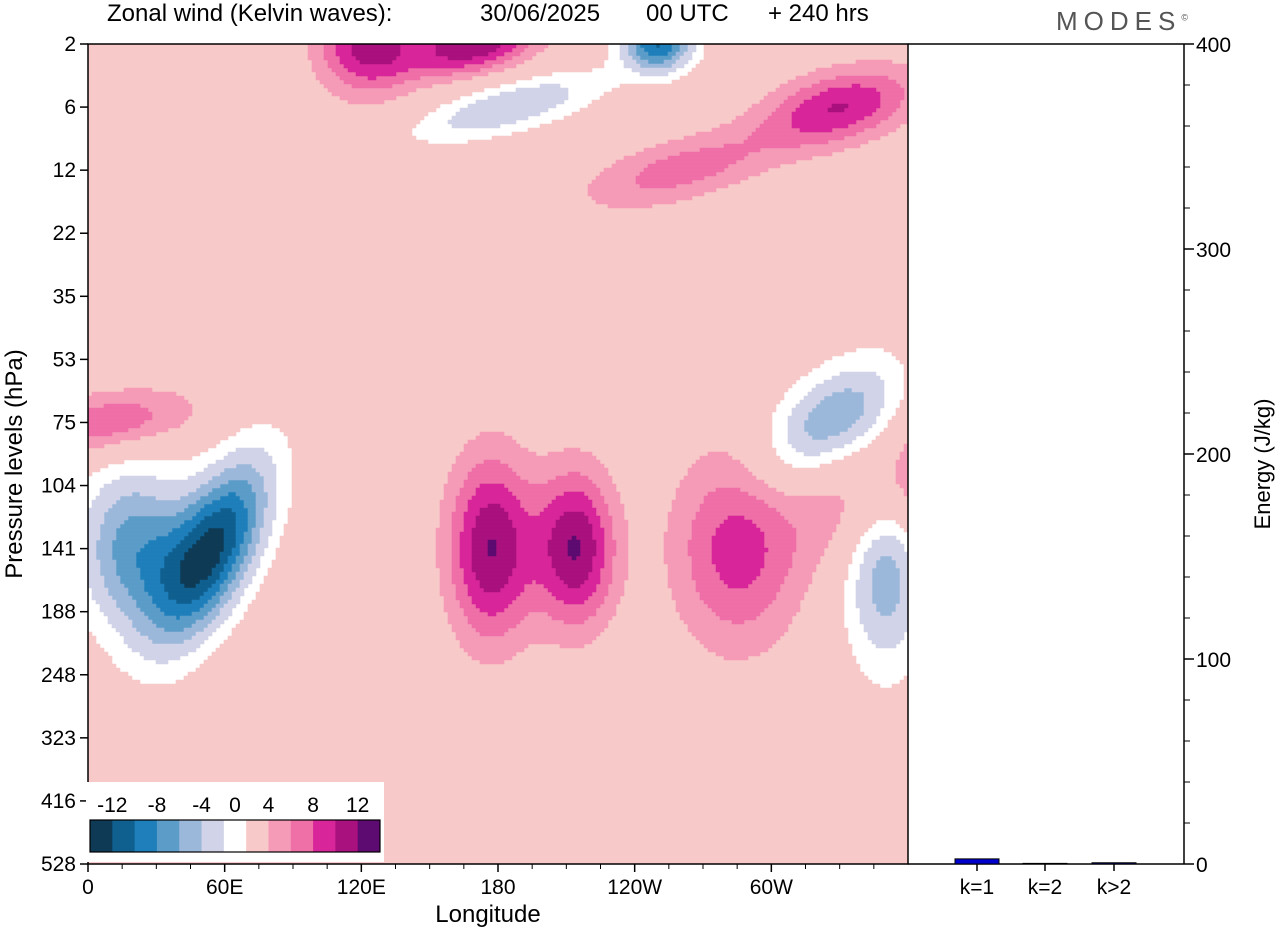  I want to click on logo-mark: ©, so click(1184, 17).